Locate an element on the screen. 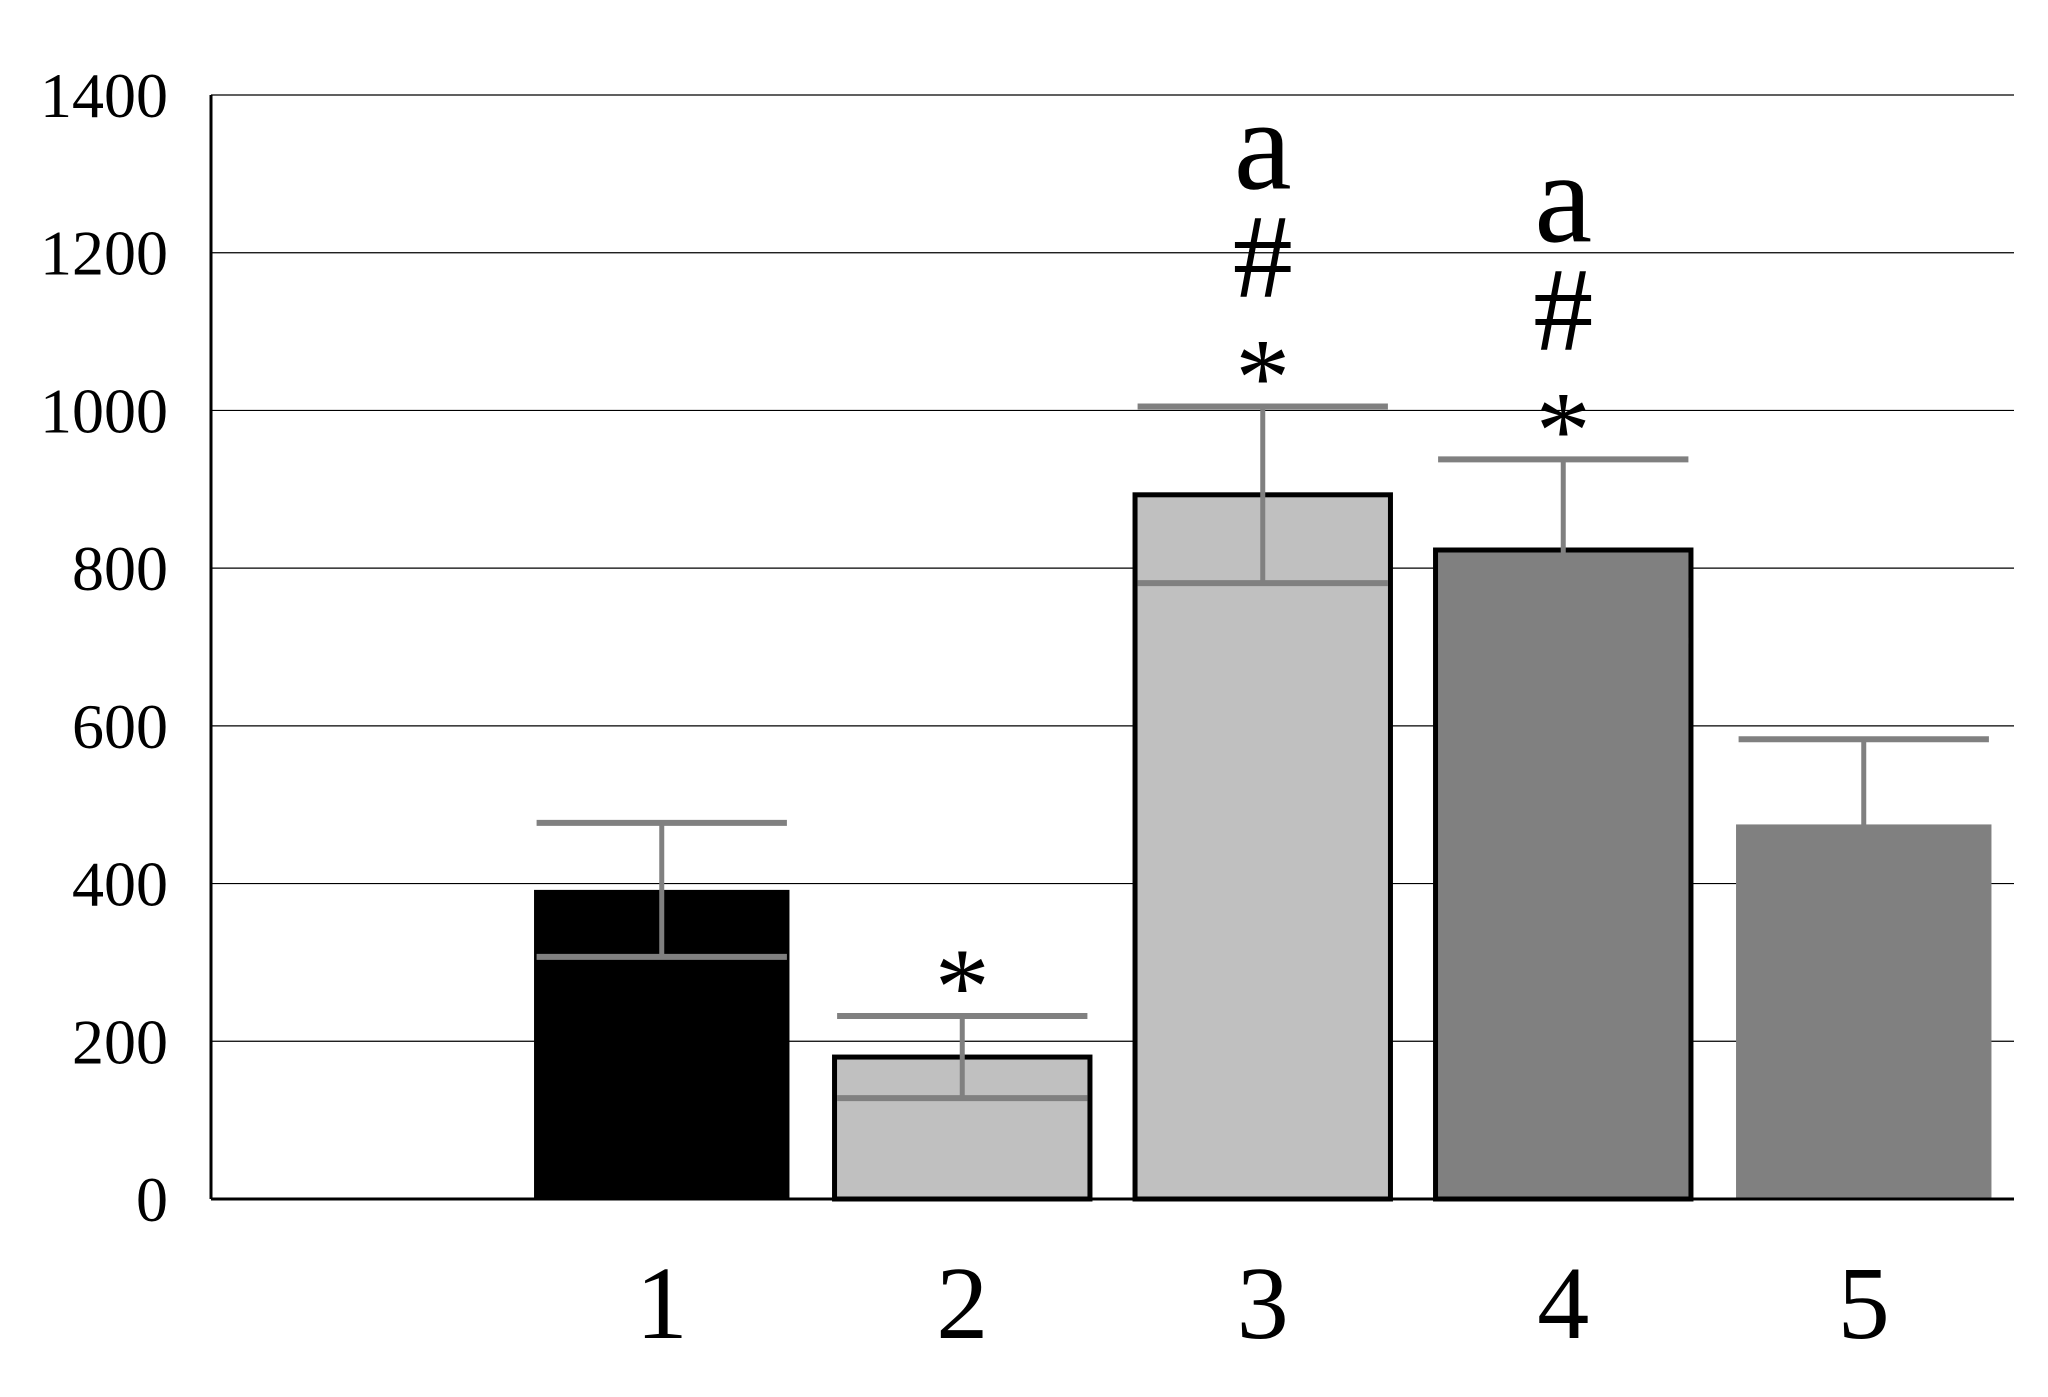  y-tick-label: 1200 is located at coordinates (104, 253).